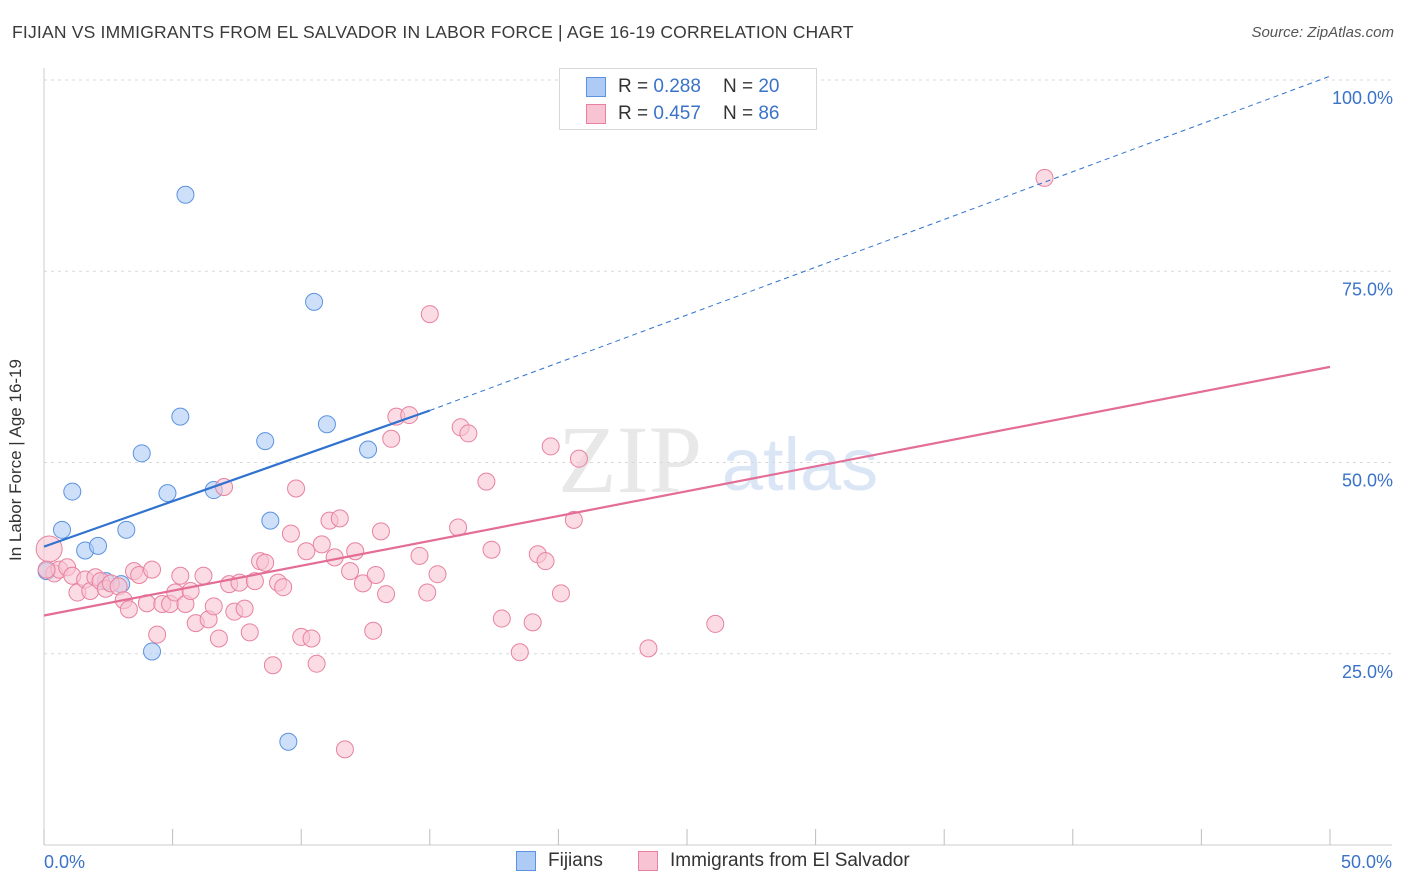  Describe the element at coordinates (65, 862) in the screenshot. I see `x-axis-label-min: 0.0%` at that location.